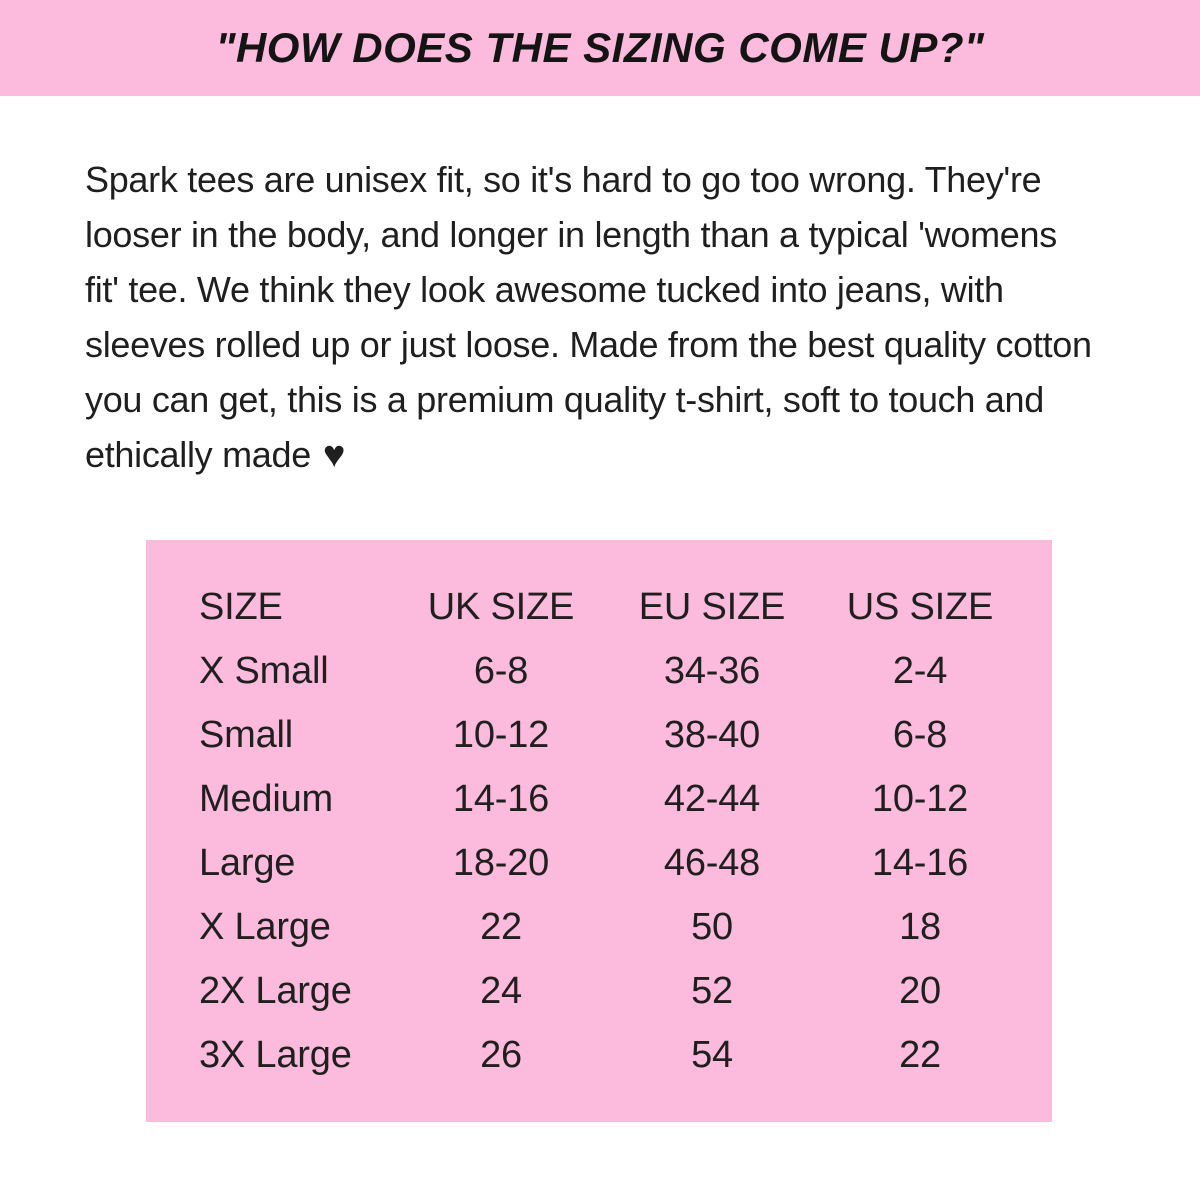  Describe the element at coordinates (501, 670) in the screenshot. I see `uk-size-cell: 6-8` at that location.